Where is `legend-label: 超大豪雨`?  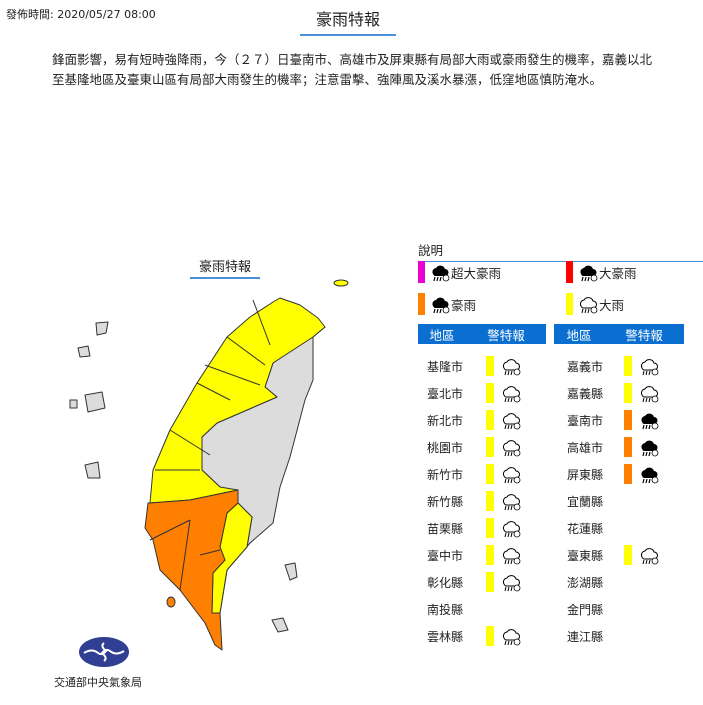 legend-label: 超大豪雨 is located at coordinates (476, 273).